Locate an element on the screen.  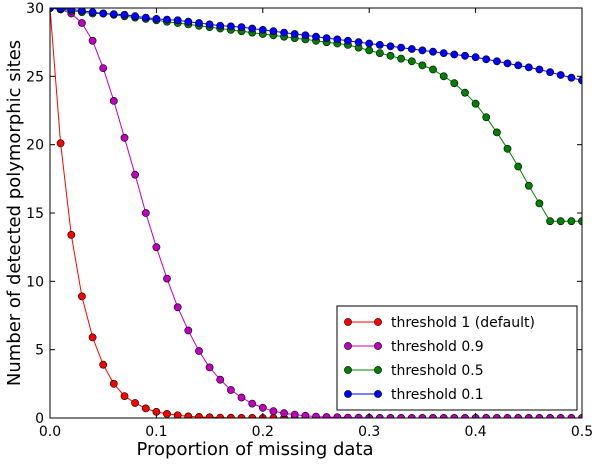
x-axis-label: Proportion of missing data is located at coordinates (254, 449).